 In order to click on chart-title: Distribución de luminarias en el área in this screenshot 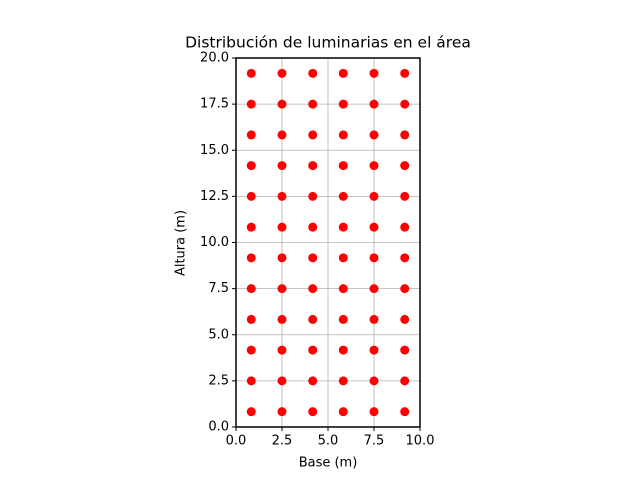, I will do `click(328, 43)`.